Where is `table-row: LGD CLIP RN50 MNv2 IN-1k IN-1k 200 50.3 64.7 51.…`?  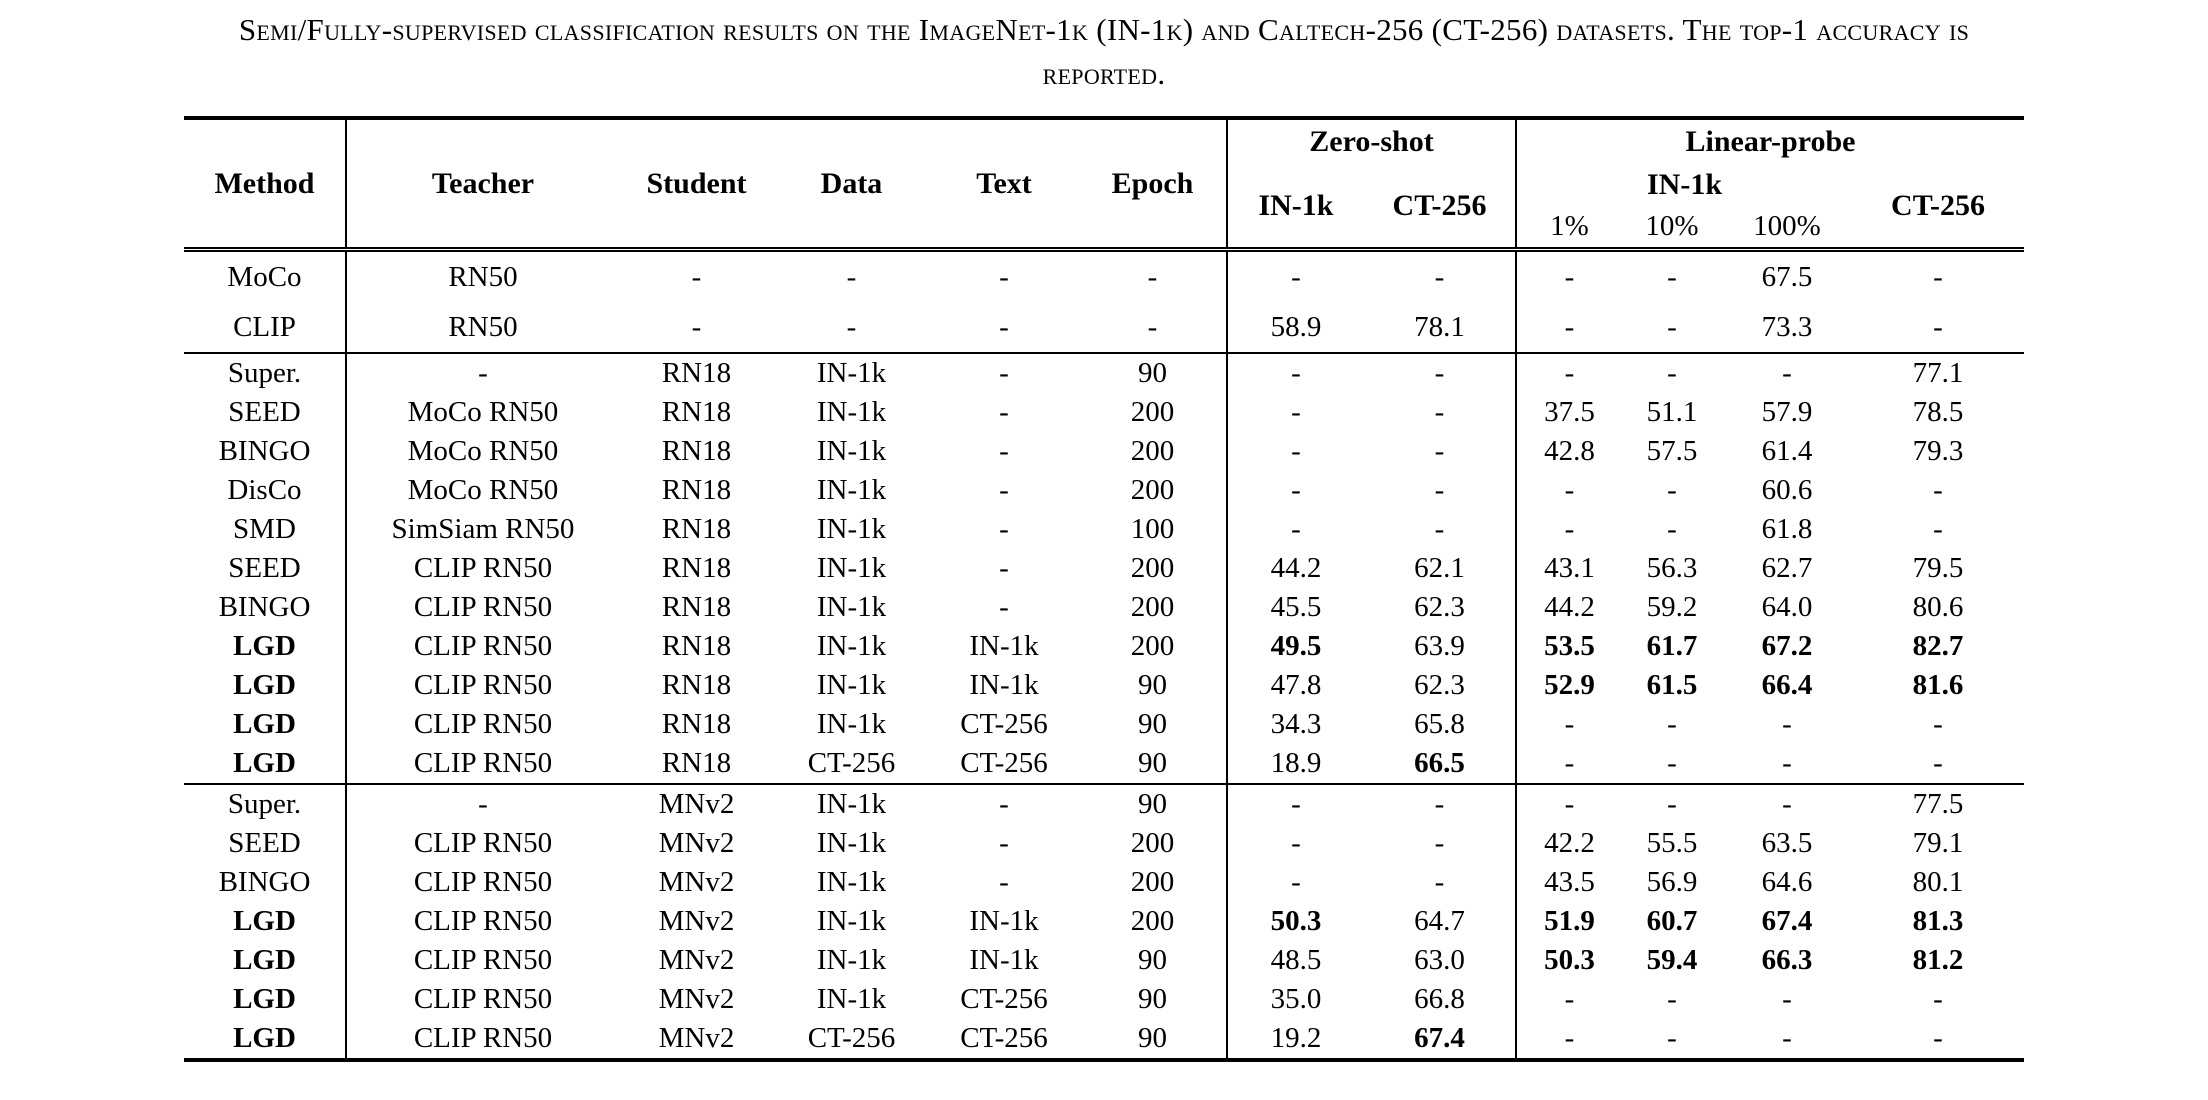 table-row: LGD CLIP RN50 MNv2 IN-1k IN-1k 200 50.3 64.7 51.… is located at coordinates (1104, 922).